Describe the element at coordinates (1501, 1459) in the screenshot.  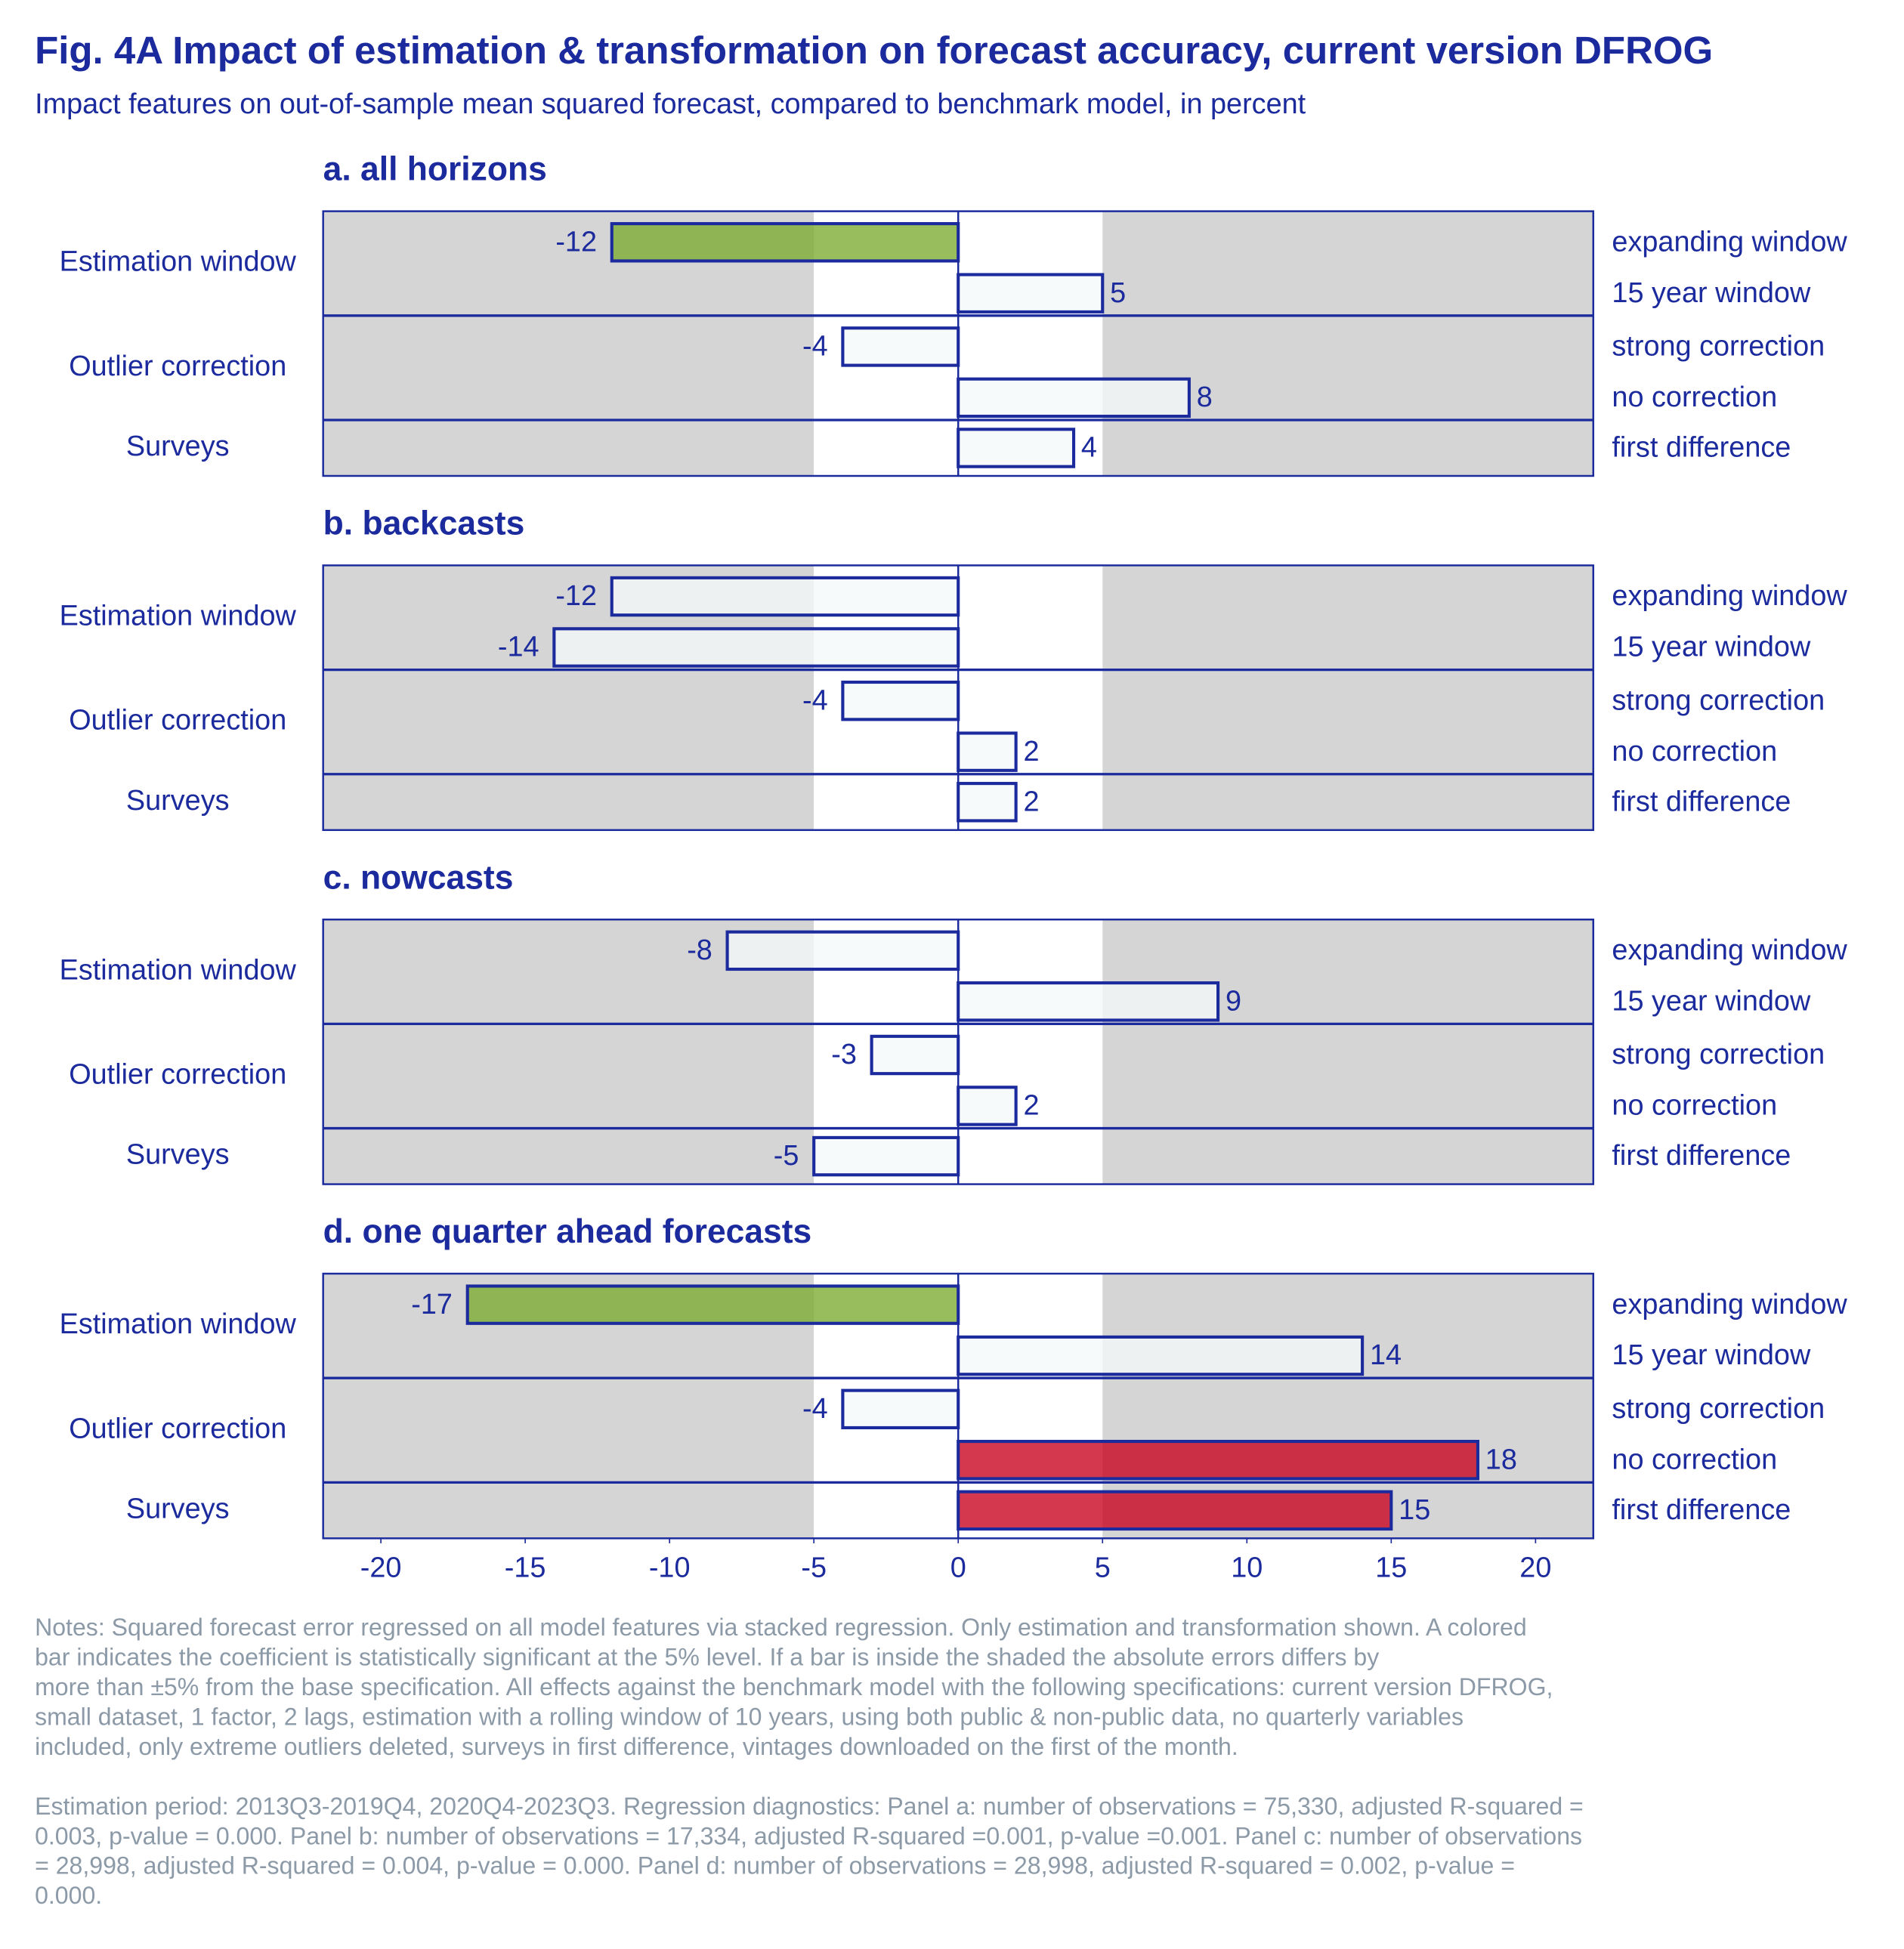
I see `value-label: 18` at that location.